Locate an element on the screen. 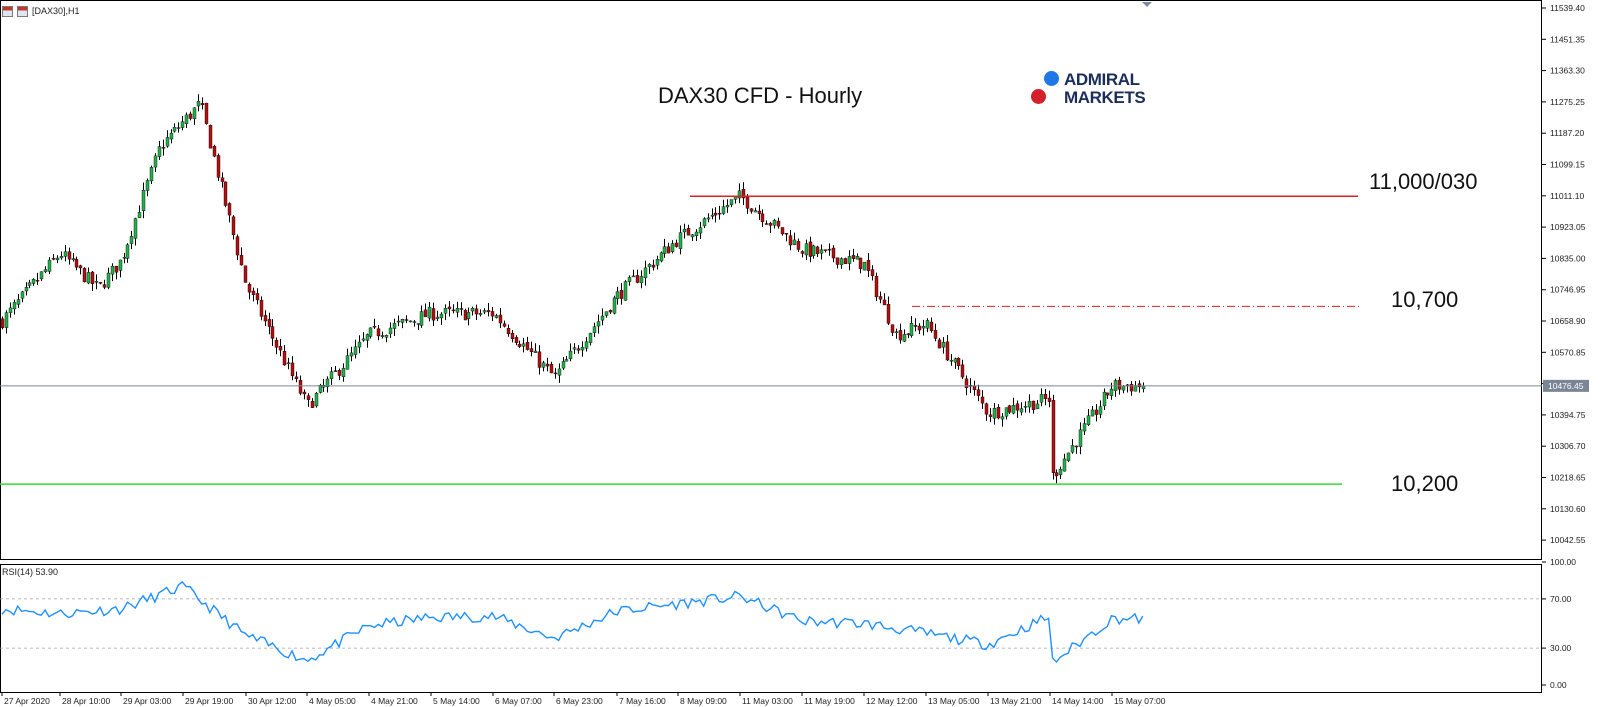 The width and height of the screenshot is (1600, 707). brand-dot-red is located at coordinates (1038, 96).